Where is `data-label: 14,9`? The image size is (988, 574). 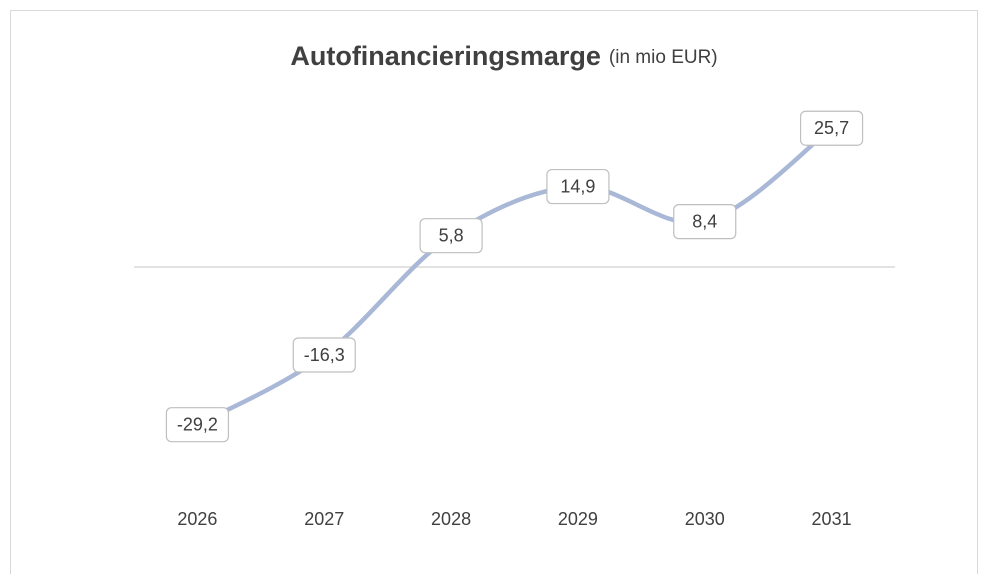 data-label: 14,9 is located at coordinates (577, 186).